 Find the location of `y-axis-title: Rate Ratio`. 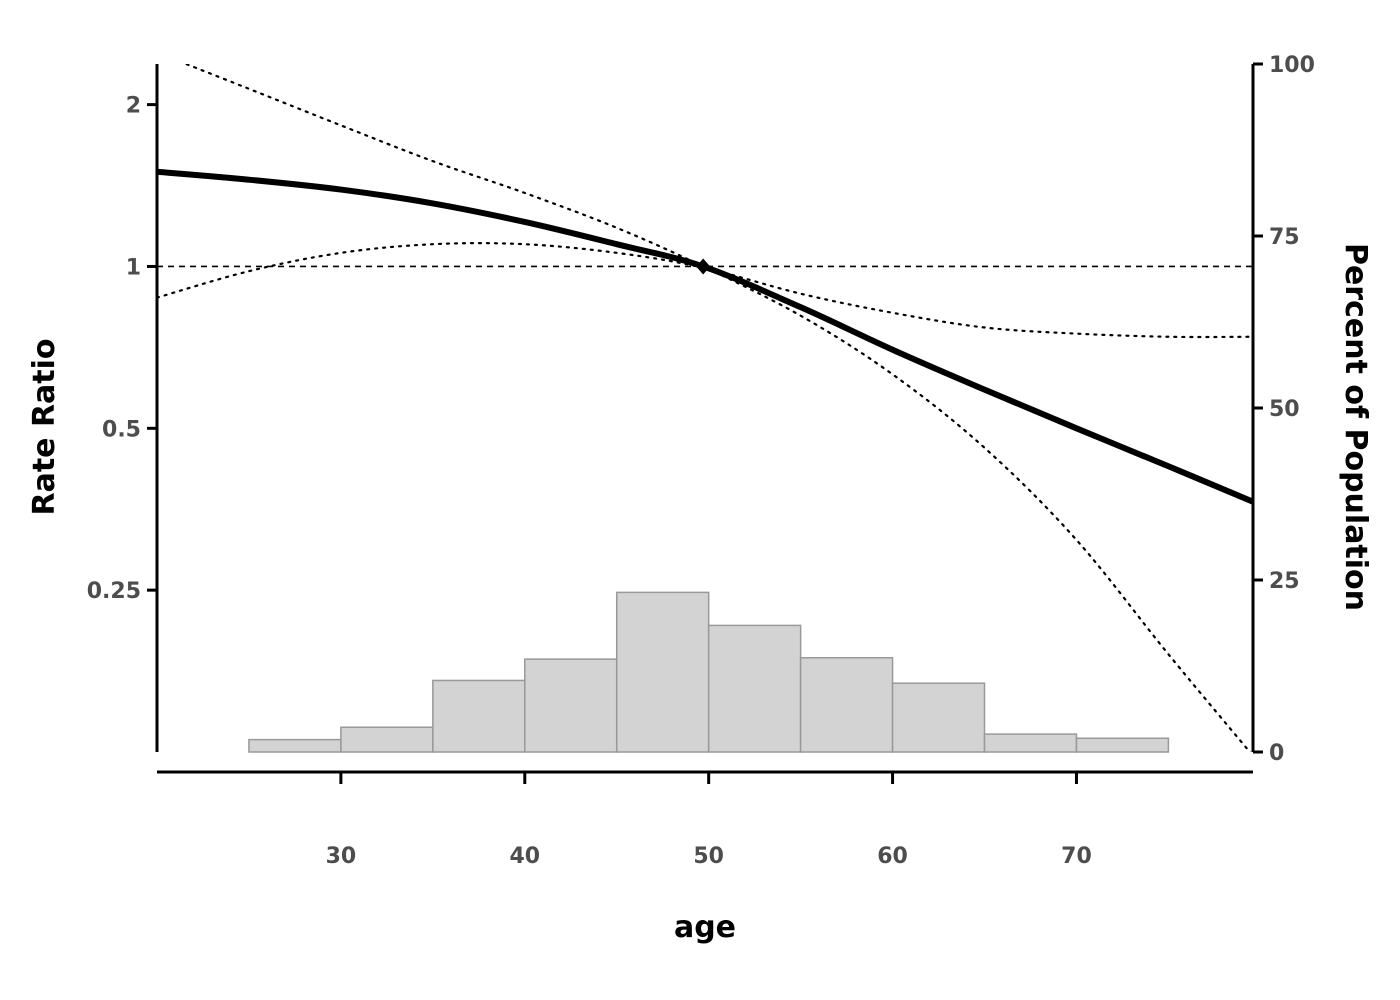

y-axis-title: Rate Ratio is located at coordinates (44, 426).